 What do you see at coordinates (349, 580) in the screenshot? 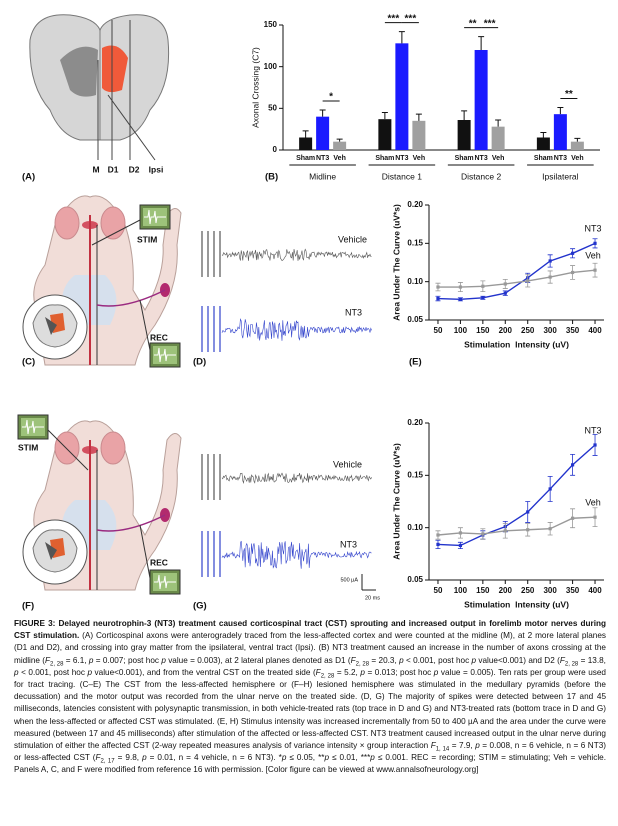
I see `scale-label: 500 µA` at bounding box center [349, 580].